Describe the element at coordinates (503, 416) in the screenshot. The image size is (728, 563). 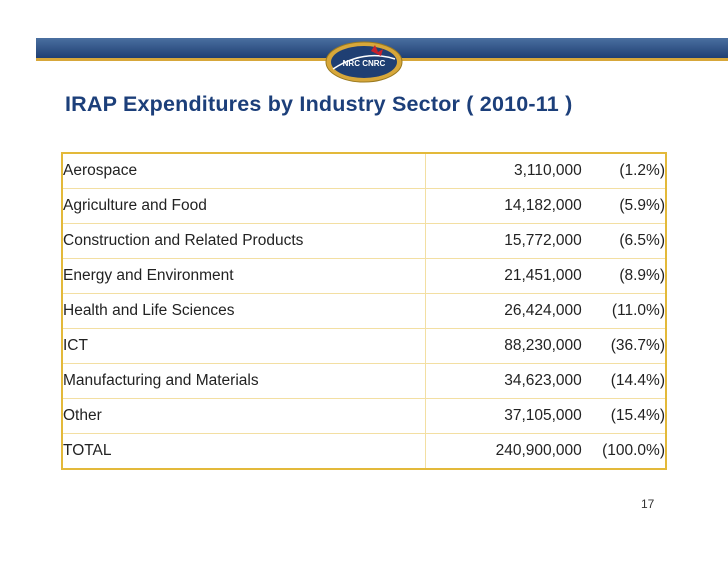
I see `amount-cell: 37,105,000` at that location.